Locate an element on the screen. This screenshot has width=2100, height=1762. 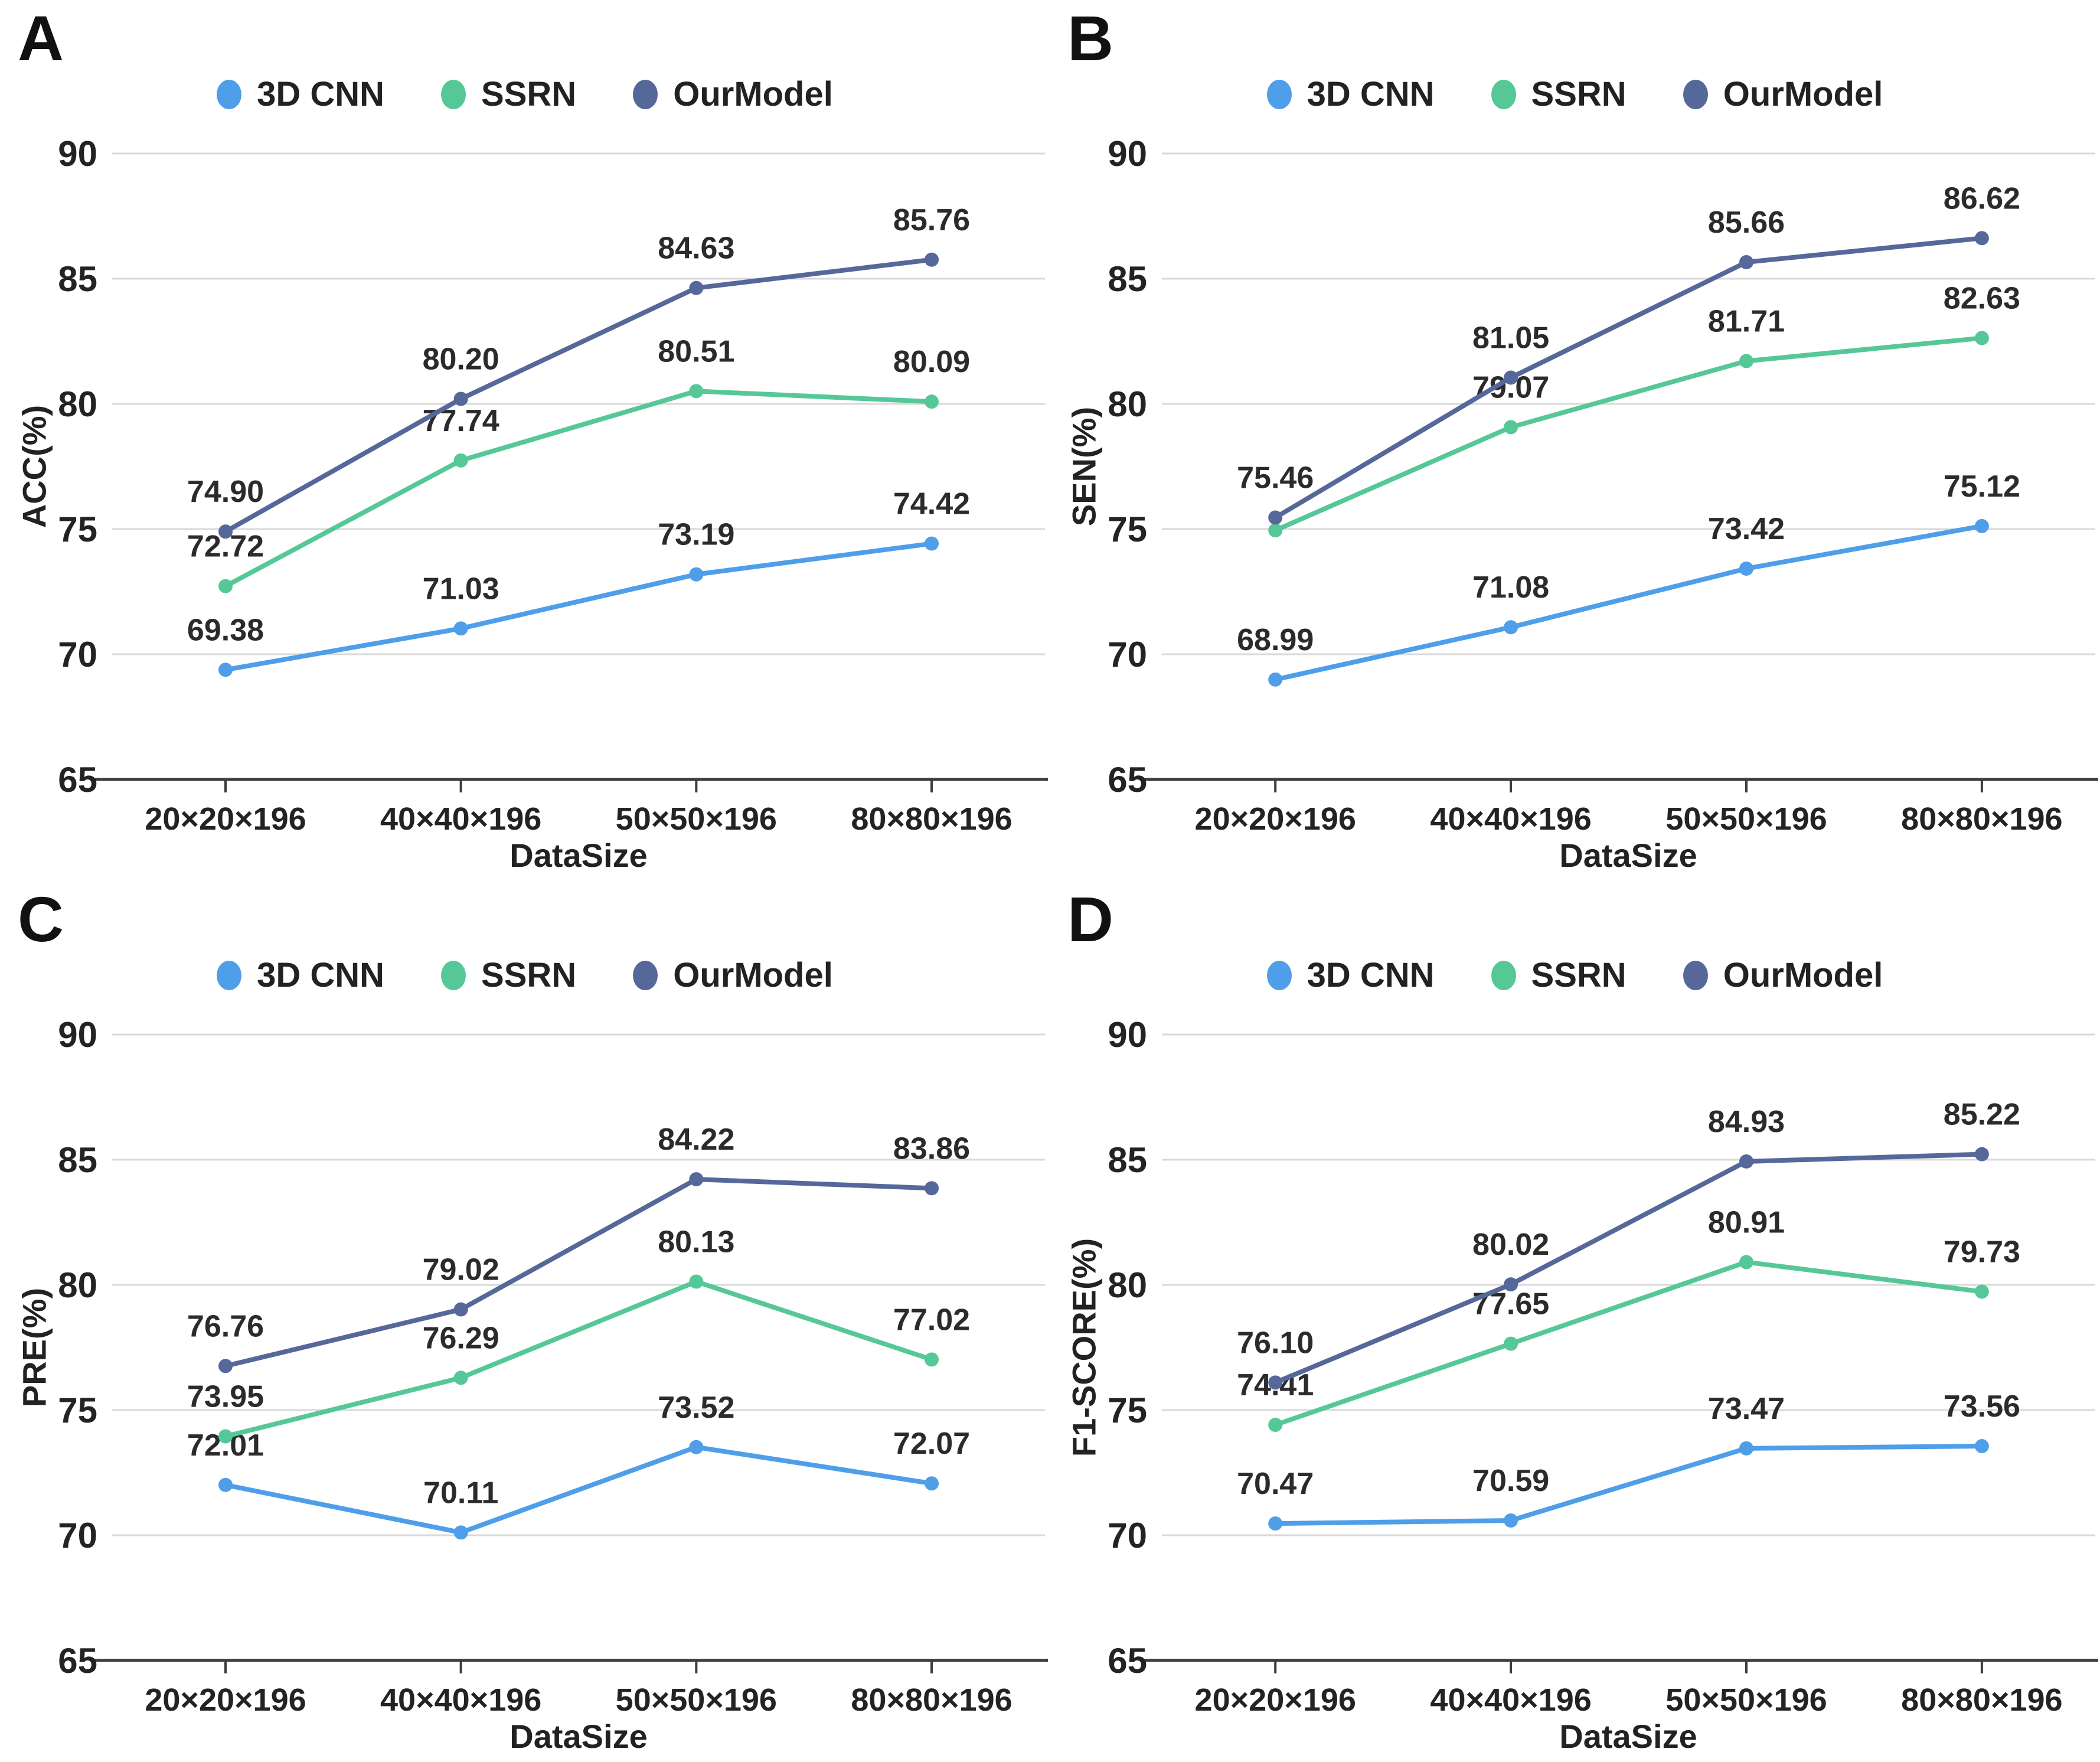
point-value-label: 69.38 is located at coordinates (225, 630).